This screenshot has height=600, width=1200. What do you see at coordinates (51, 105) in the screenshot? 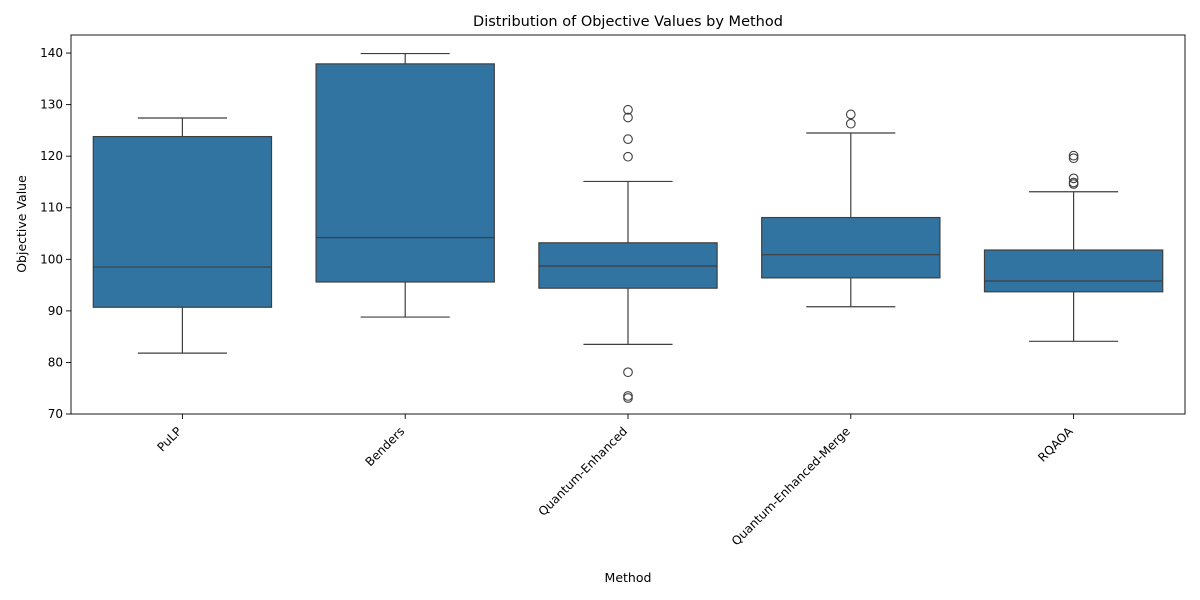
I see `y-tick-label: 130` at bounding box center [51, 105].